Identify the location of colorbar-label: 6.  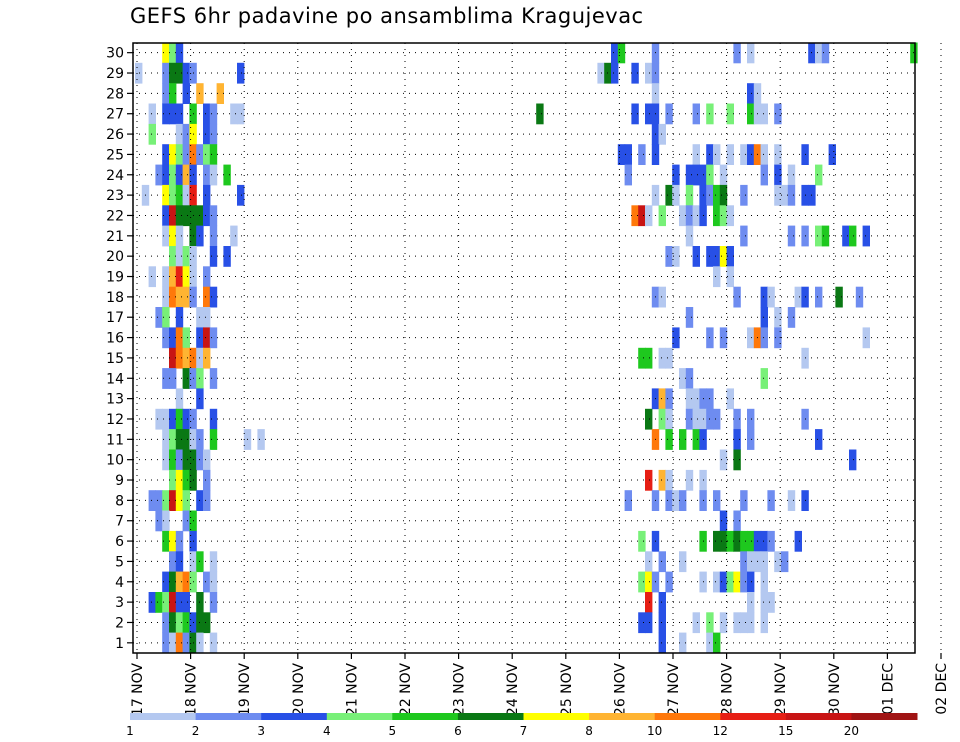
(458, 731).